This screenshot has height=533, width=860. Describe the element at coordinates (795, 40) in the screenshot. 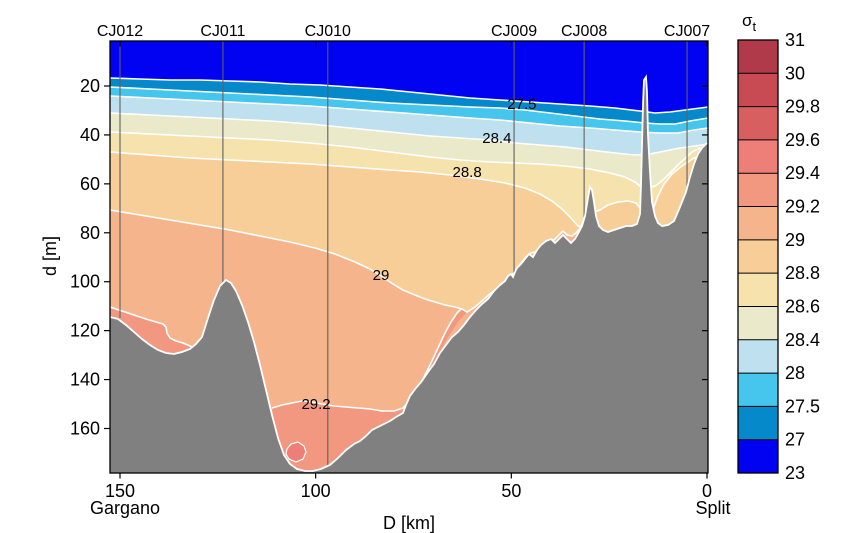

I see `colorbar-tick-label-31: 31` at that location.